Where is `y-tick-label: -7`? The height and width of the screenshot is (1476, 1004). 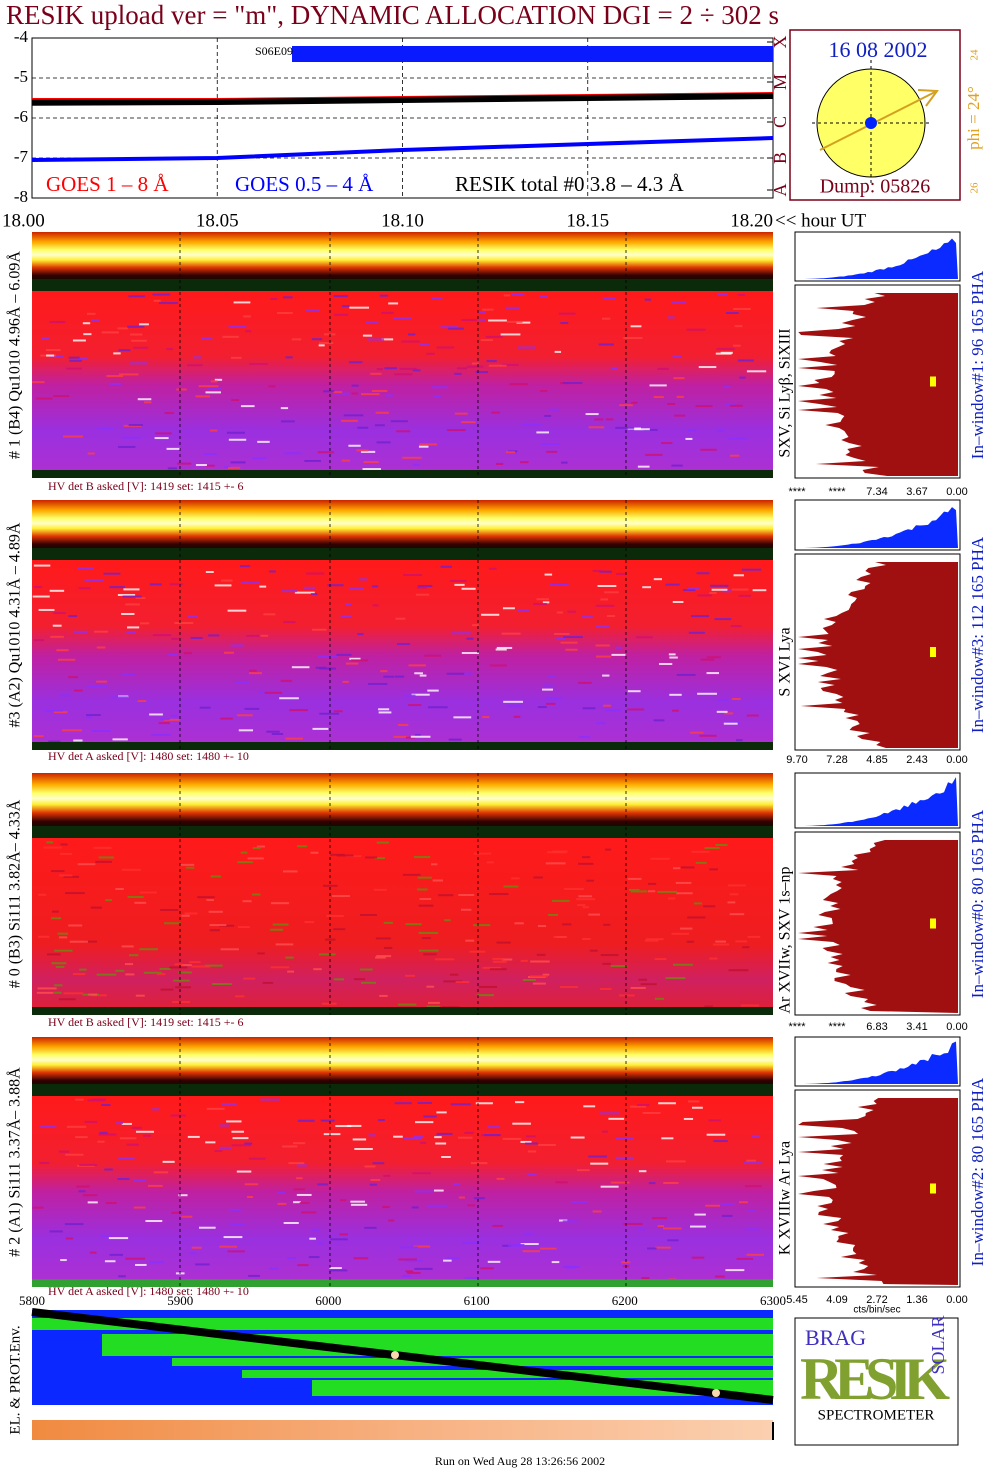
y-tick-label: -7 is located at coordinates (21, 156).